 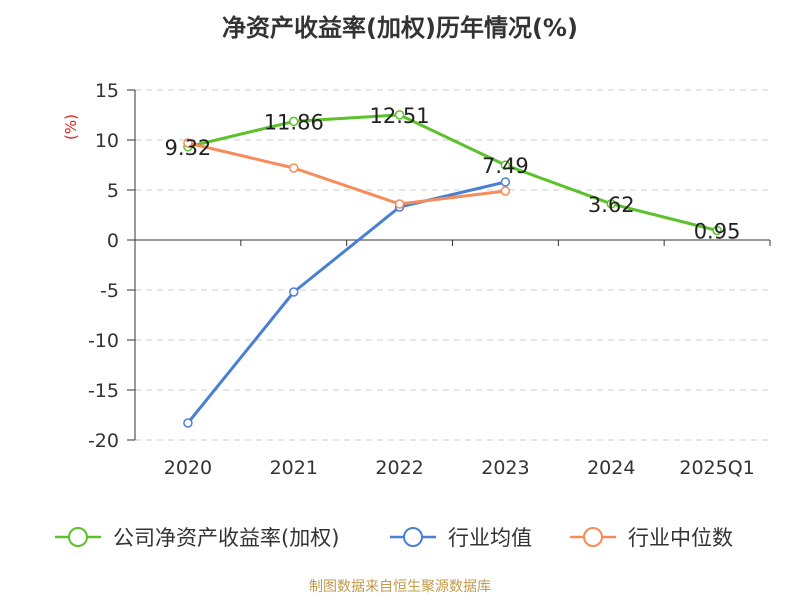 I want to click on legend-item-1: 行业均值, so click(x=461, y=538).